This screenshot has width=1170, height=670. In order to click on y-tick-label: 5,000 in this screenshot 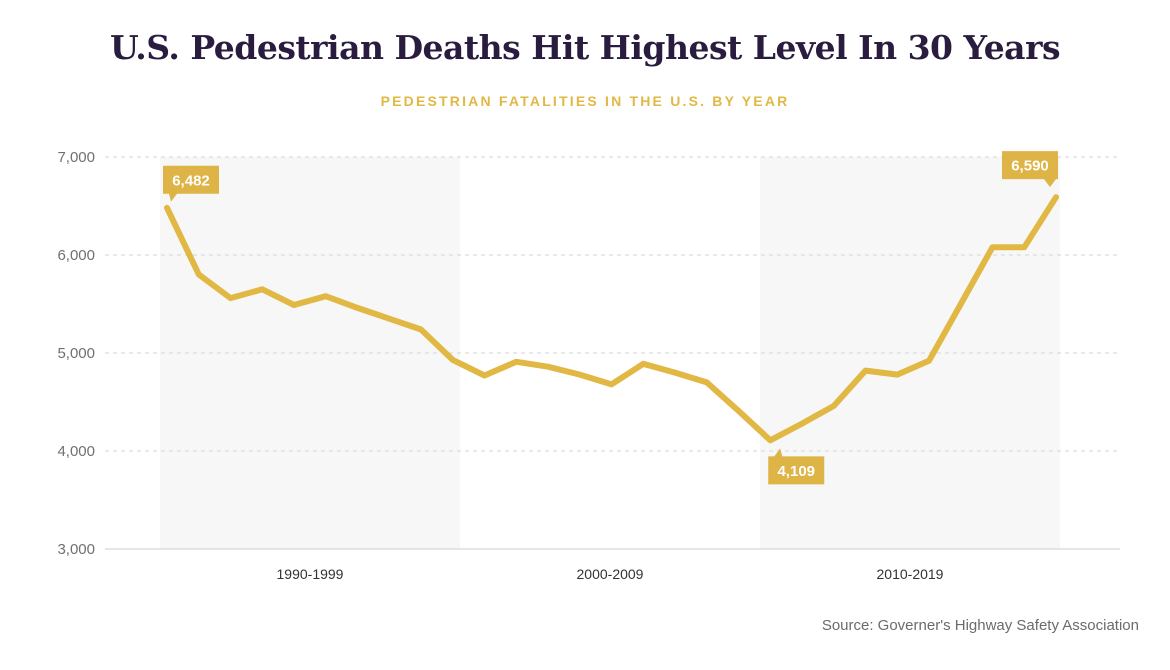, I will do `click(76, 353)`.